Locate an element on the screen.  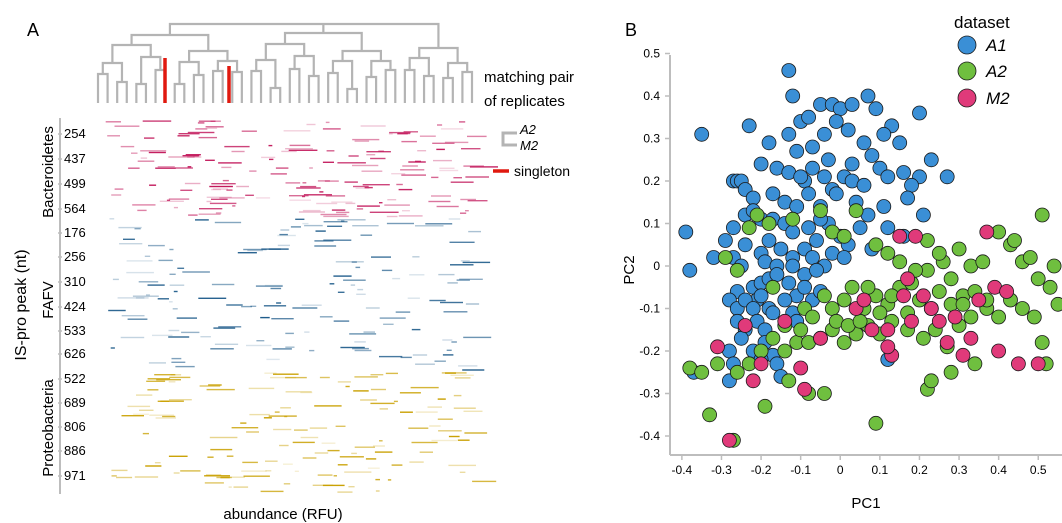
row-tick-label: 256 is located at coordinates (75, 256).